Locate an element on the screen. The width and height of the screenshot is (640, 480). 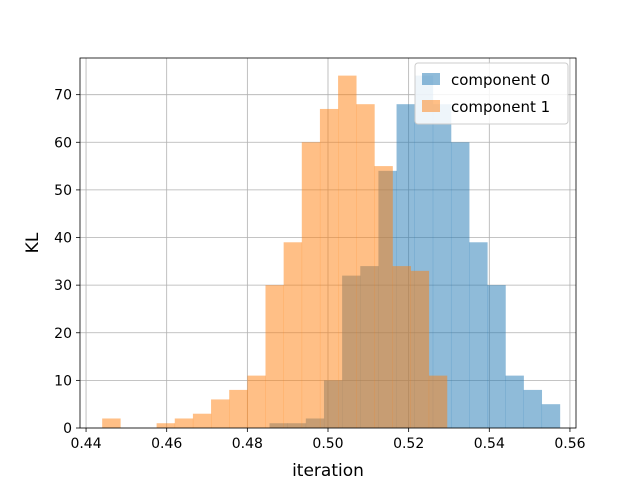
y-tick-label: 20 is located at coordinates (63, 334).